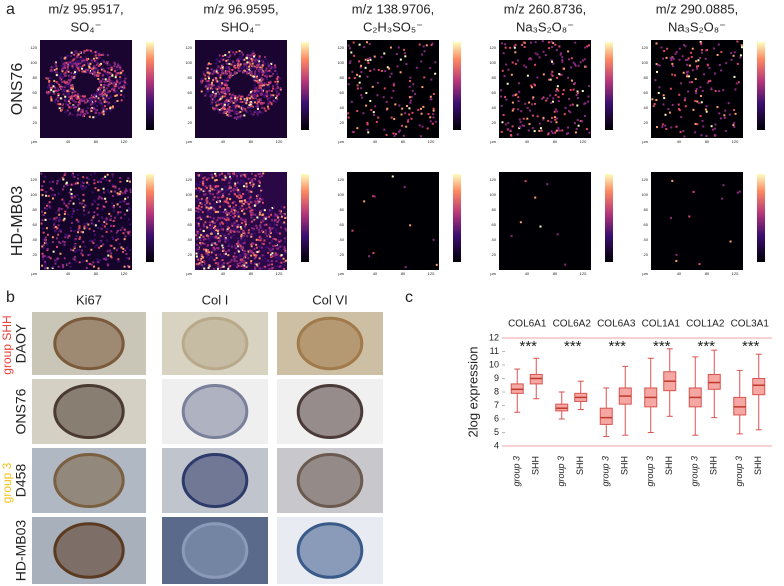  Describe the element at coordinates (494, 224) in the screenshot. I see `heatmap-y-tick: 60` at that location.